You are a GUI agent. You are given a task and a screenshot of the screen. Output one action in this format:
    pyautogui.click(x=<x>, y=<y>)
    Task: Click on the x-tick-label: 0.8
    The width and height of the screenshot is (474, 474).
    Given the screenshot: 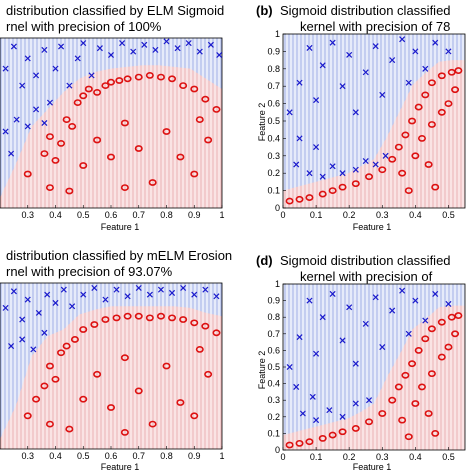 What is the action you would take?
    pyautogui.click(x=166, y=215)
    